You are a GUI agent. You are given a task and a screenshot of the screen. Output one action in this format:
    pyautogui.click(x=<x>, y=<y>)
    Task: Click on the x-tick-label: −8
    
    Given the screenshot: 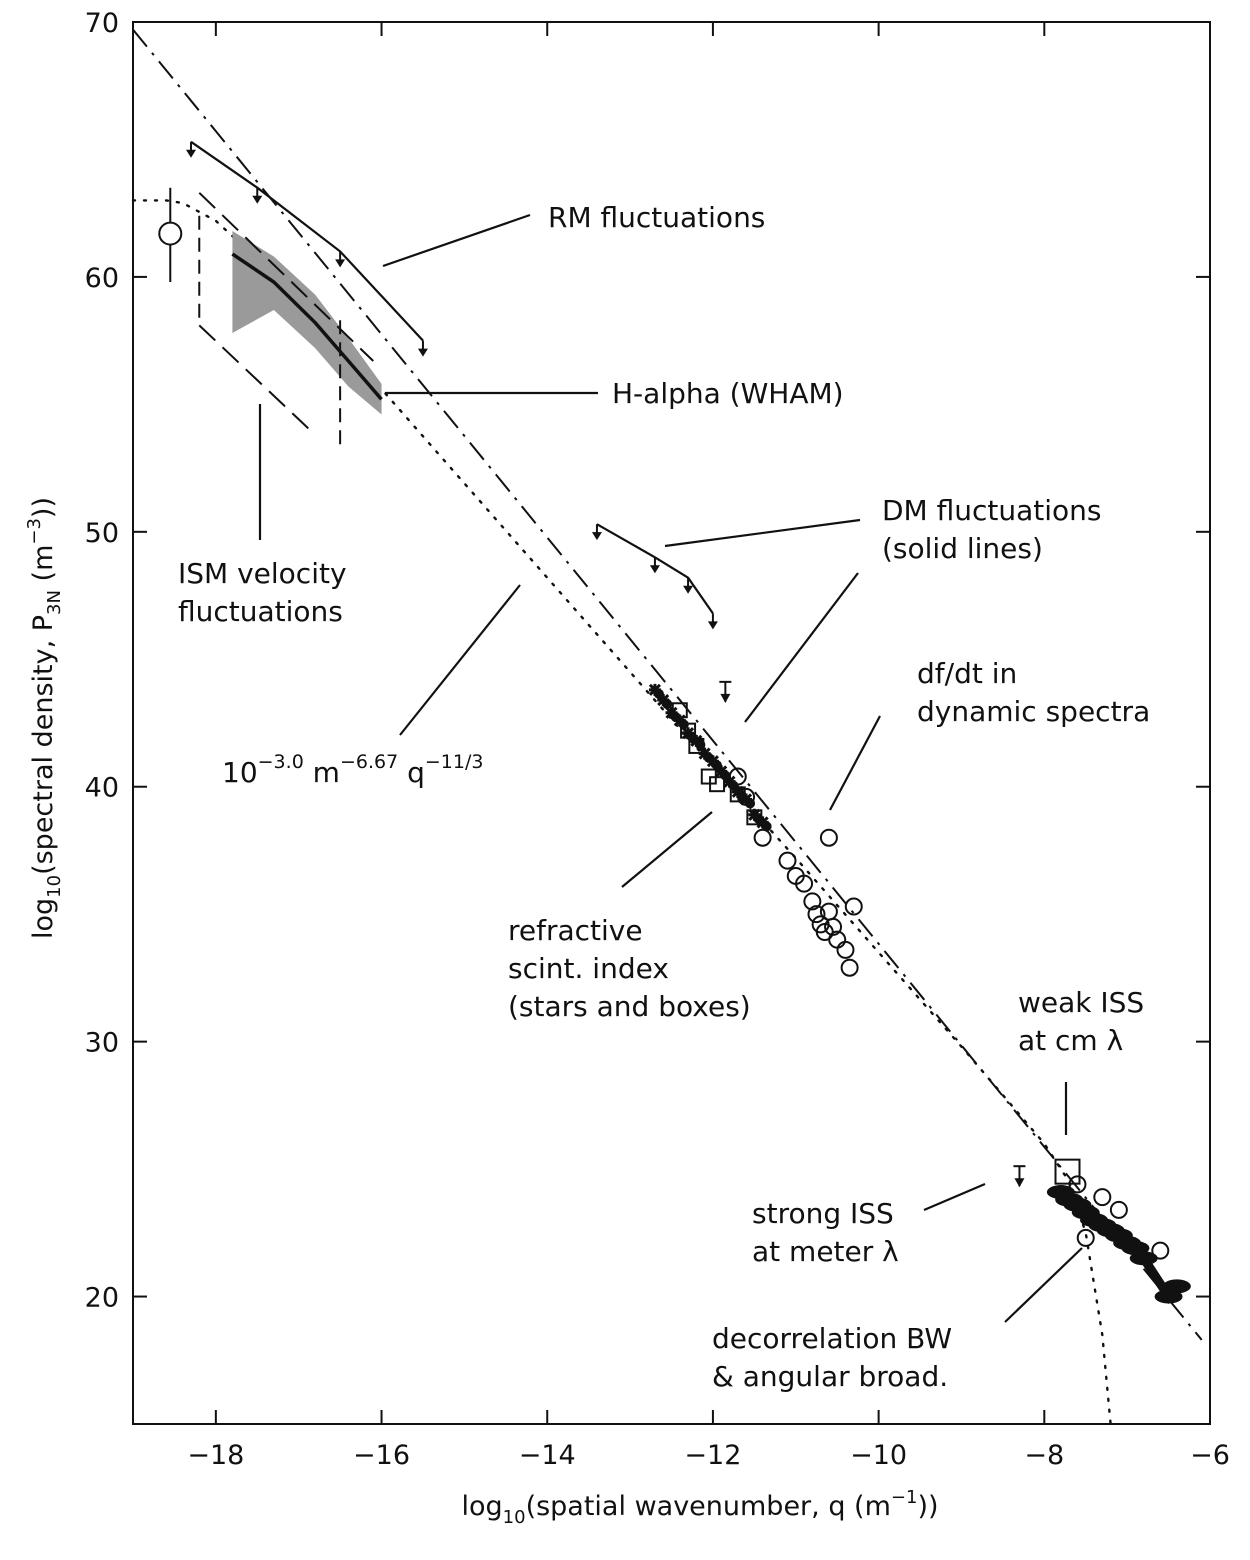 What is the action you would take?
    pyautogui.click(x=1044, y=1455)
    